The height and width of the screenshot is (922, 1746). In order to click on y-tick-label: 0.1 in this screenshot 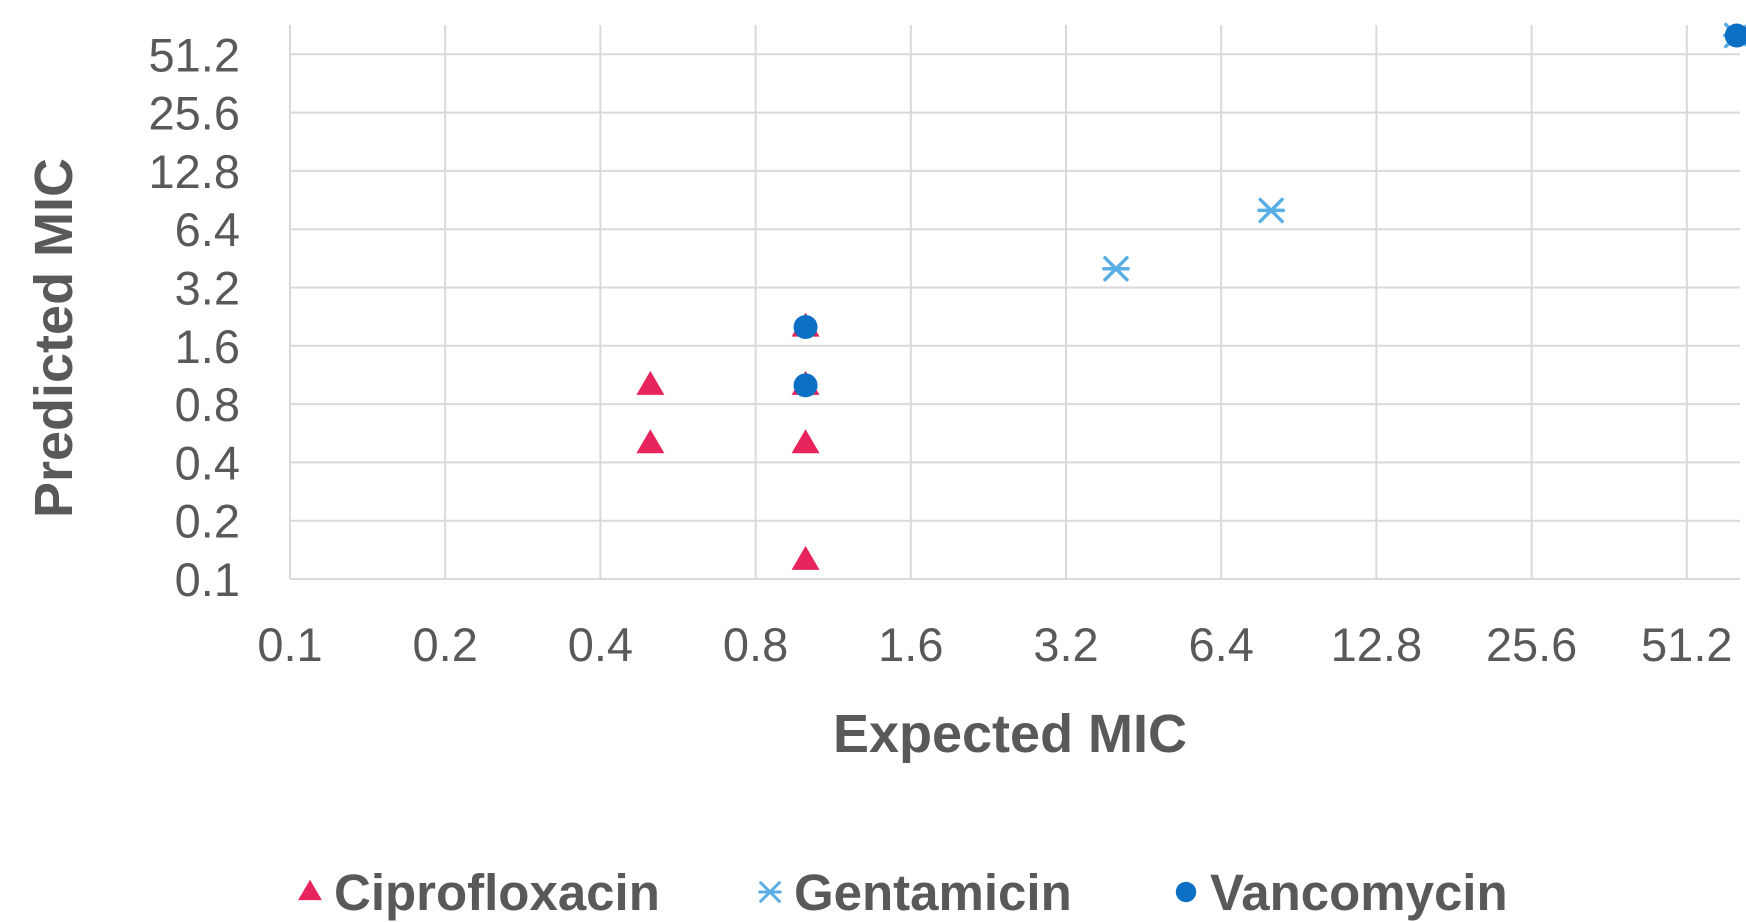, I will do `click(207, 579)`.